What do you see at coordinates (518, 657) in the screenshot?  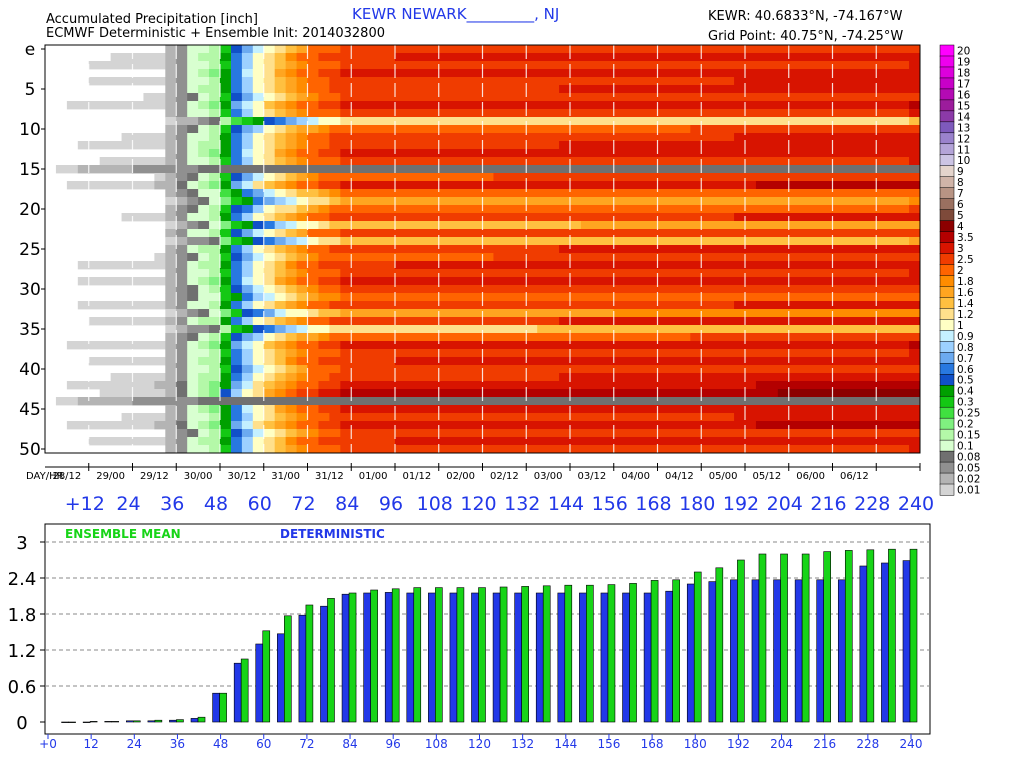 I see `deterministic-bar` at bounding box center [518, 657].